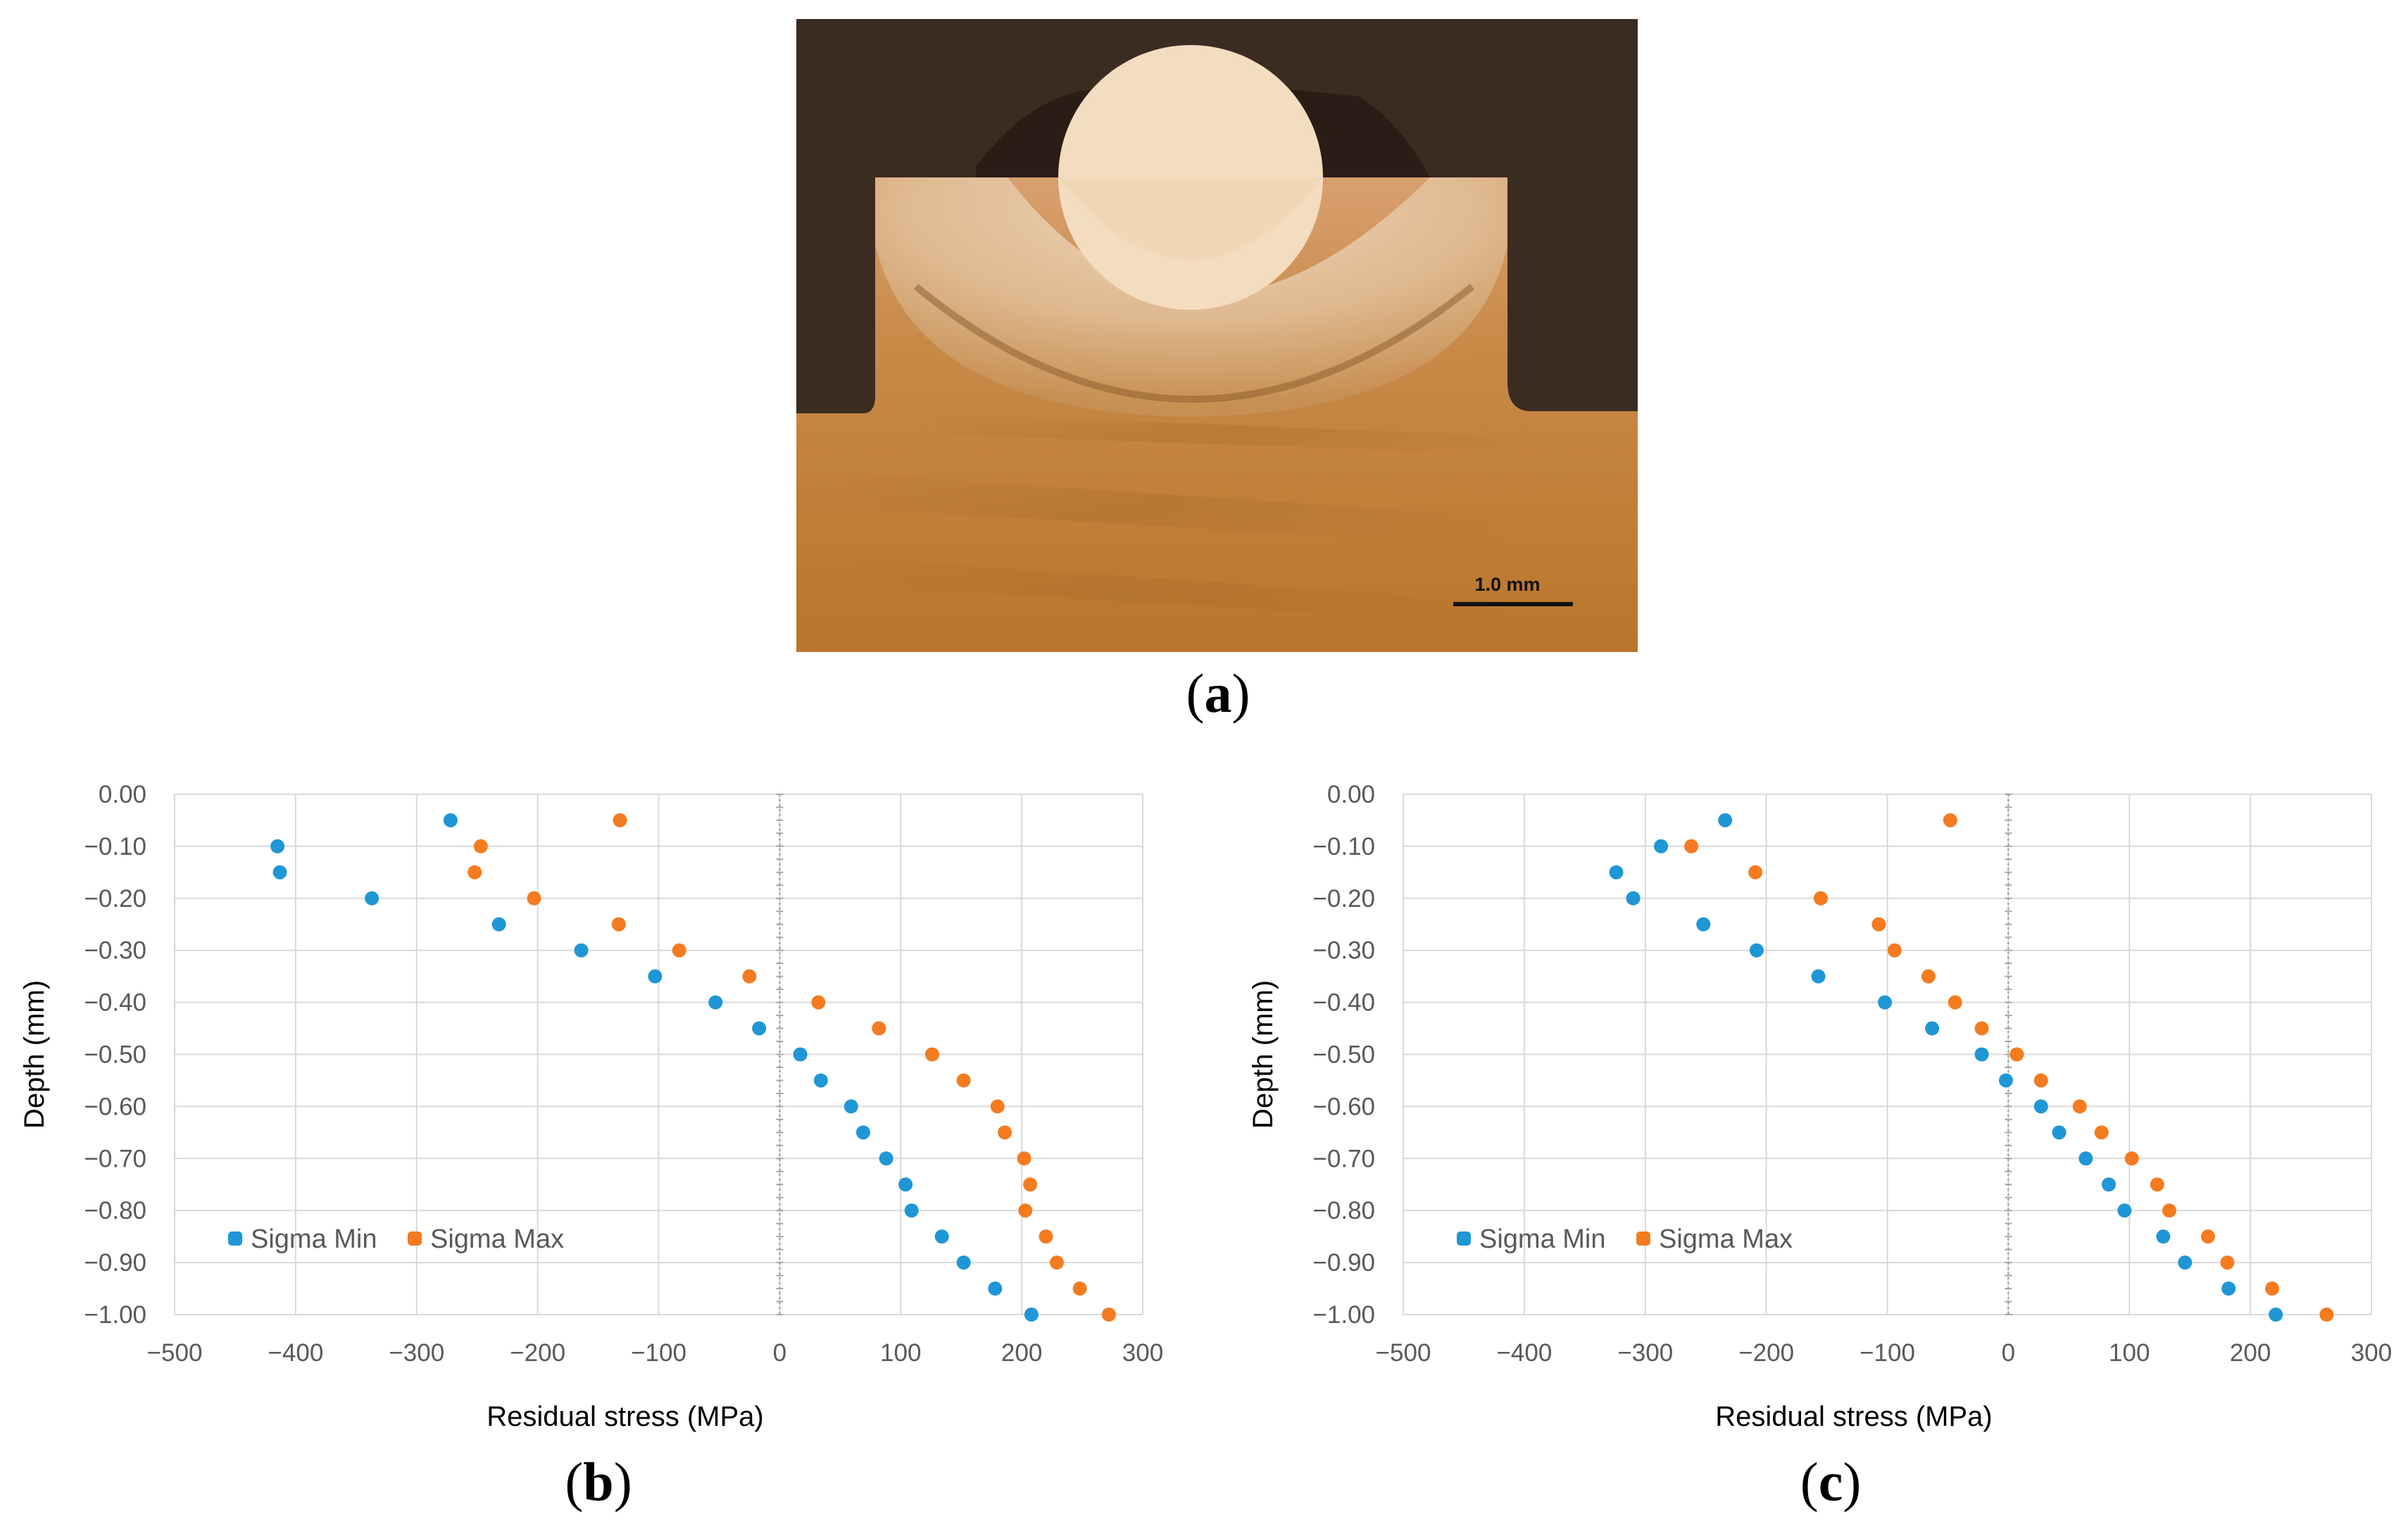 The width and height of the screenshot is (2408, 1523). What do you see at coordinates (1351, 794) in the screenshot?
I see `chart-c-ytick-label: 0.00` at bounding box center [1351, 794].